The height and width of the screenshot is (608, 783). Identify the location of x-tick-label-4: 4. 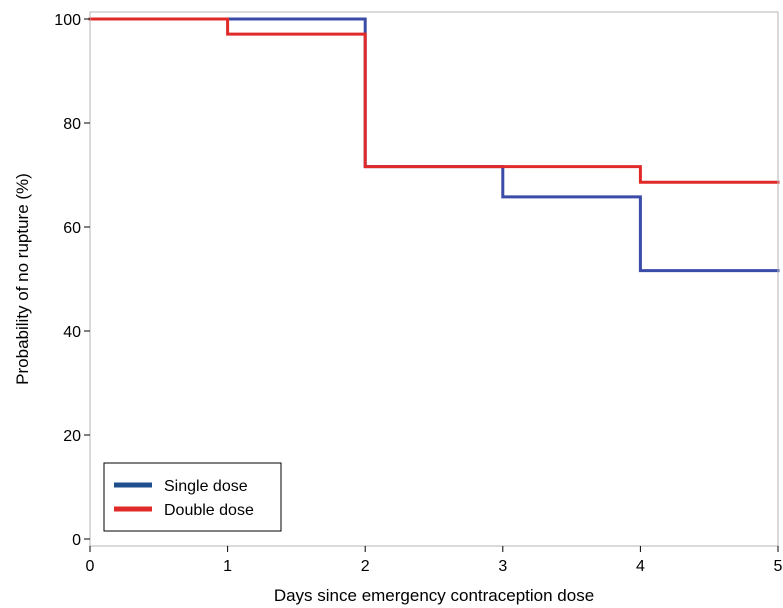
(640, 566).